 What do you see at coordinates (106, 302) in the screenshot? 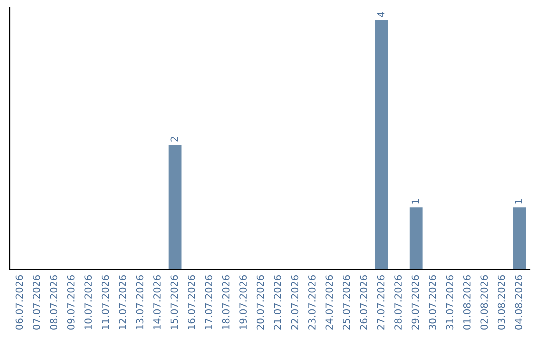
I see `x-tick-label: 11.07.2026` at bounding box center [106, 302].